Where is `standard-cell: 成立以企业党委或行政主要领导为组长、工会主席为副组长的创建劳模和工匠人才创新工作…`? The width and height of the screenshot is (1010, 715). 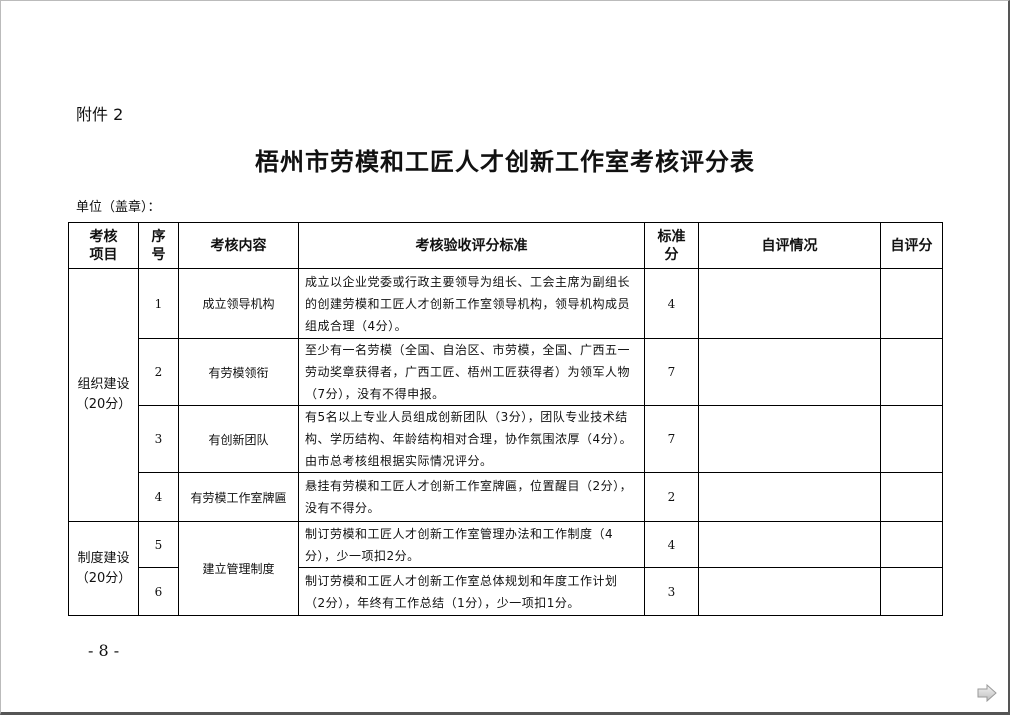
standard-cell: 成立以企业党委或行政主要领导为组长、工会主席为副组长的创建劳模和工匠人才创新工作… is located at coordinates (471, 303).